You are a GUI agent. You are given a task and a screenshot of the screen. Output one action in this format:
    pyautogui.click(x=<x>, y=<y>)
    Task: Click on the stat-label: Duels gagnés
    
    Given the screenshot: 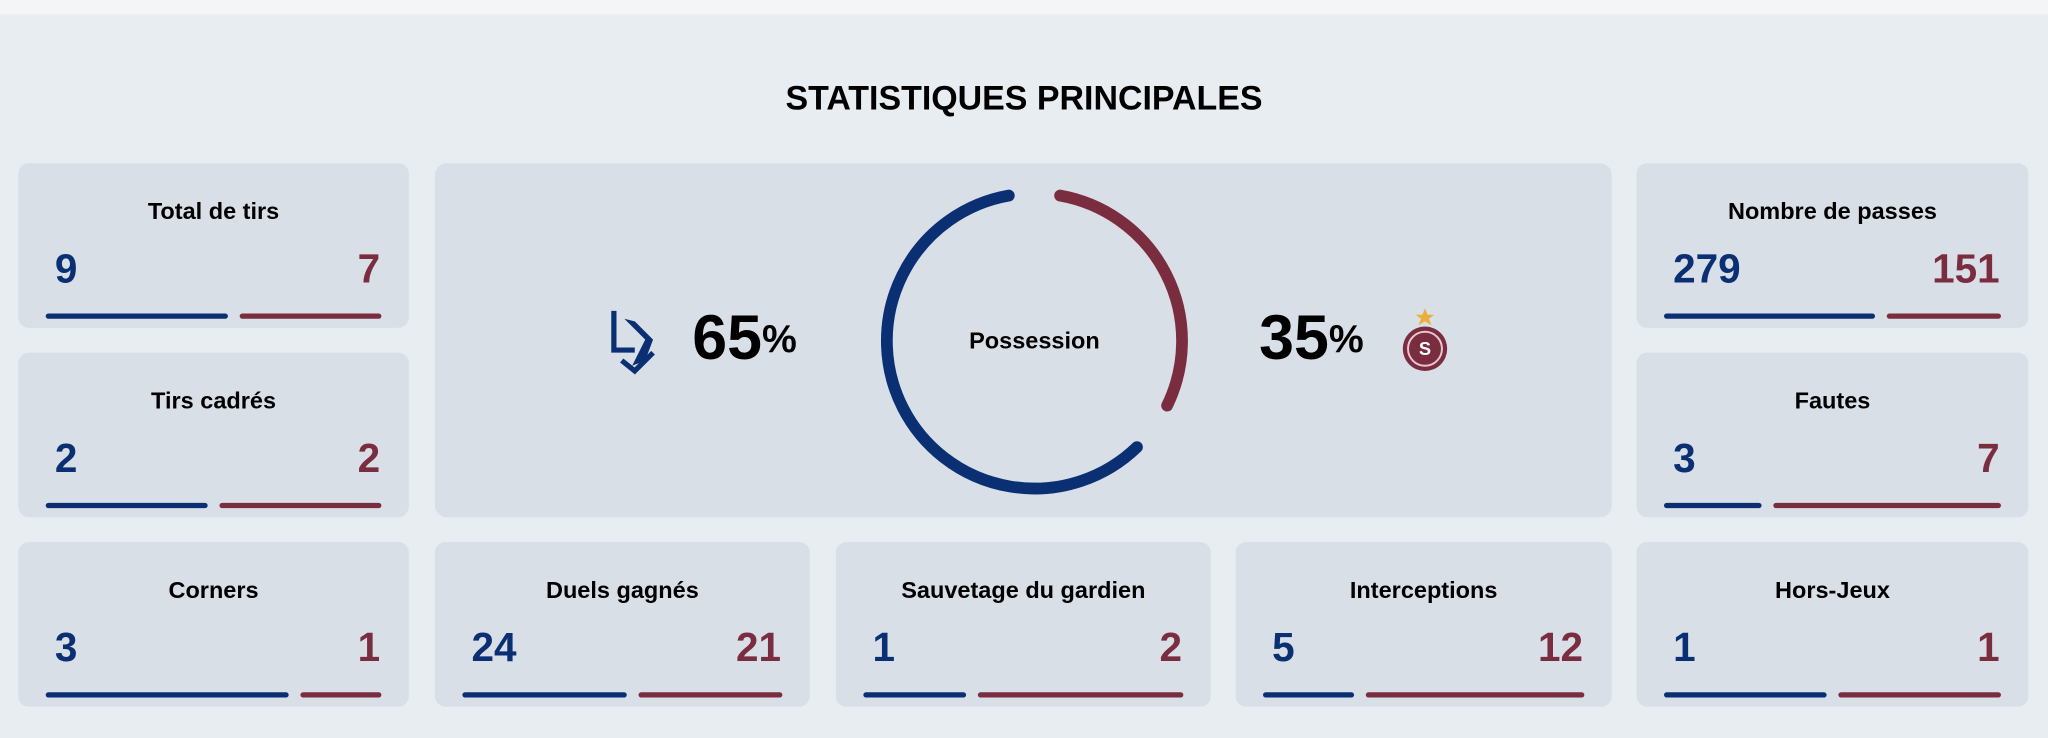 What is the action you would take?
    pyautogui.click(x=622, y=590)
    